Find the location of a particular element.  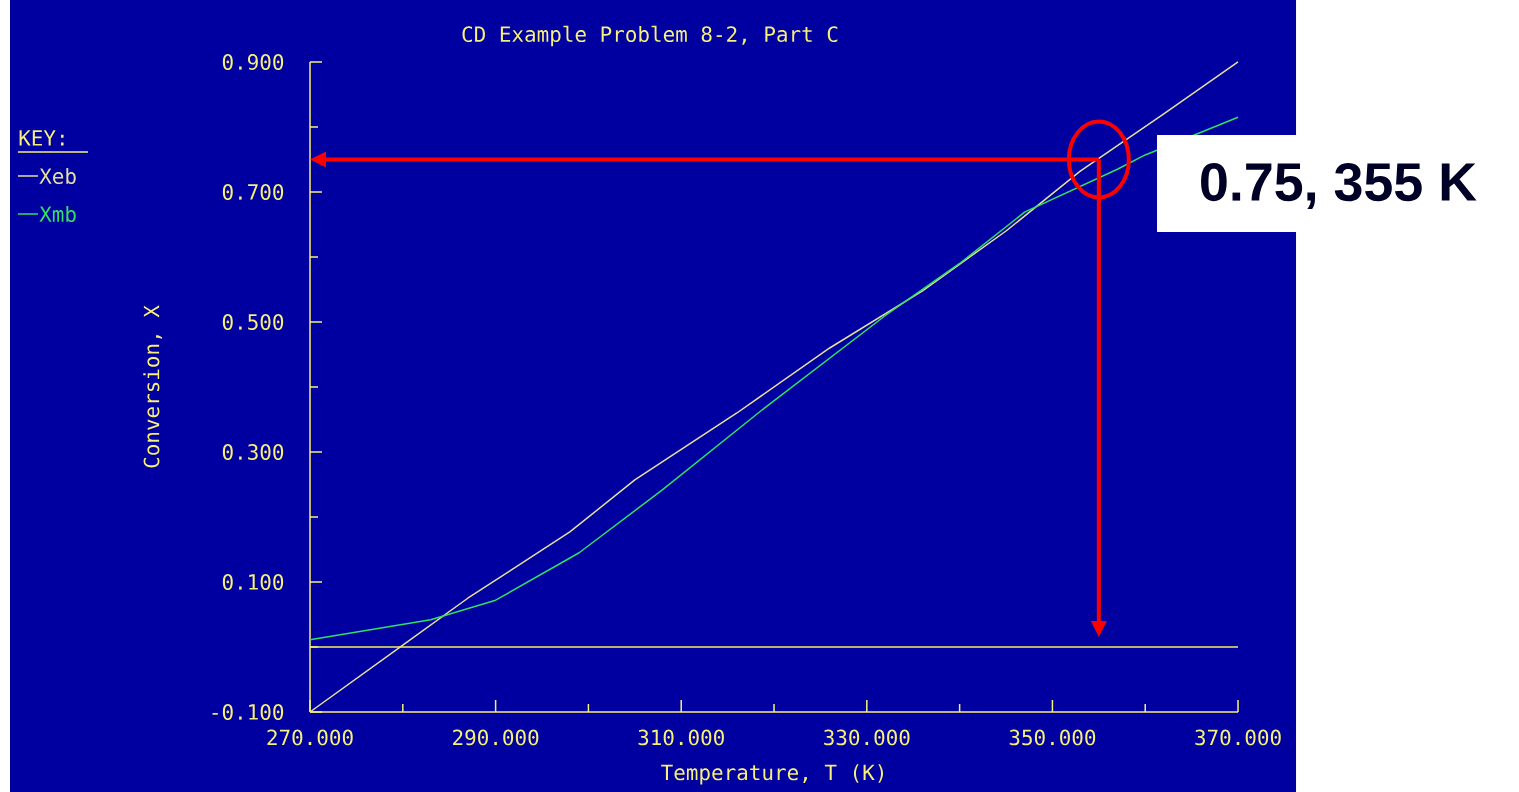

x-tick-label: 290.000 is located at coordinates (496, 737).